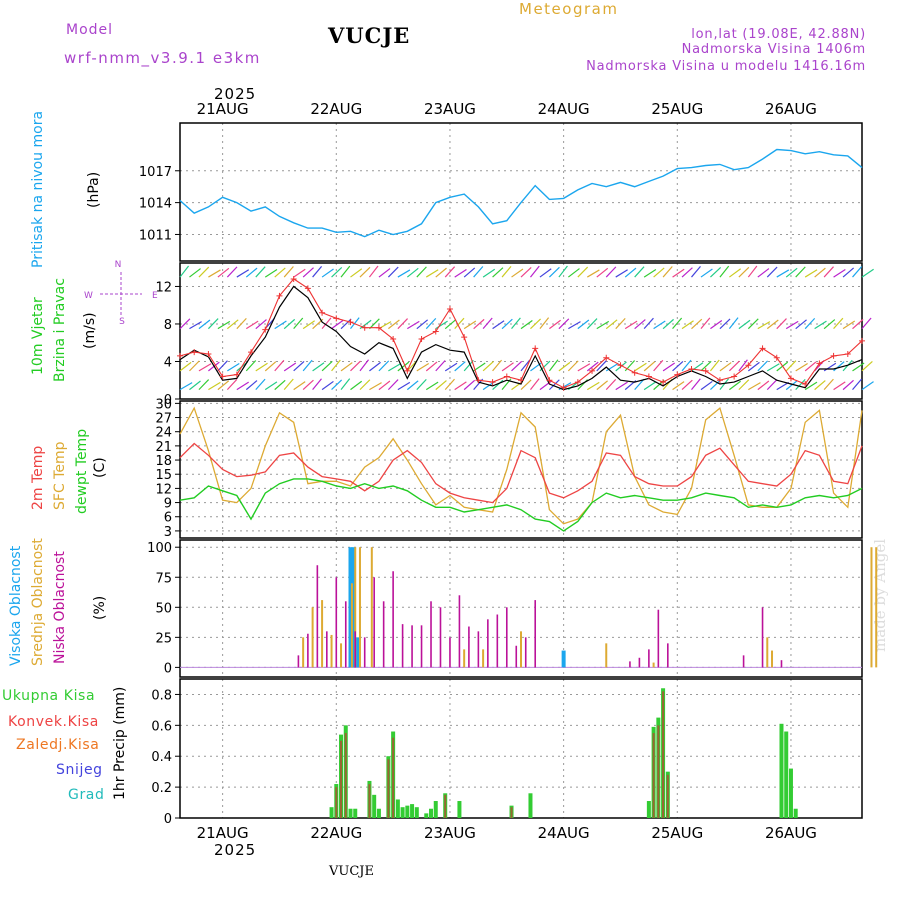 This screenshot has height=904, width=900. I want to click on compass-west: W, so click(88, 296).